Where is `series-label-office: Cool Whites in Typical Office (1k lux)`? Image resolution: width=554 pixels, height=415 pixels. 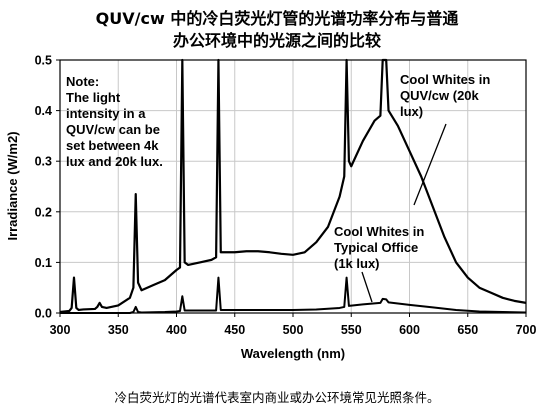 series-label-office: Cool Whites in Typical Office (1k lux) is located at coordinates (379, 263).